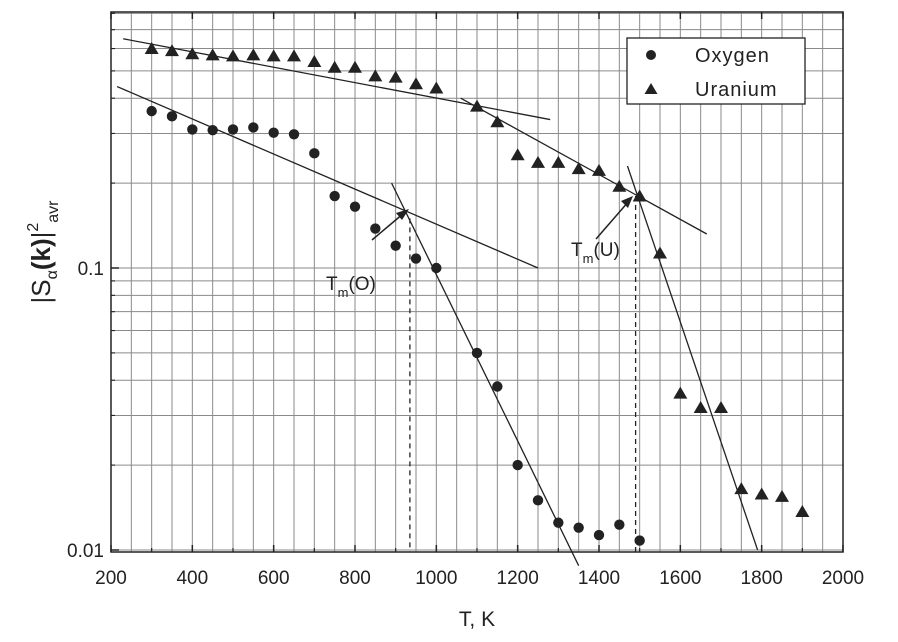  What do you see at coordinates (52, 274) in the screenshot?
I see `y-axis-title-sub: α` at bounding box center [52, 274].